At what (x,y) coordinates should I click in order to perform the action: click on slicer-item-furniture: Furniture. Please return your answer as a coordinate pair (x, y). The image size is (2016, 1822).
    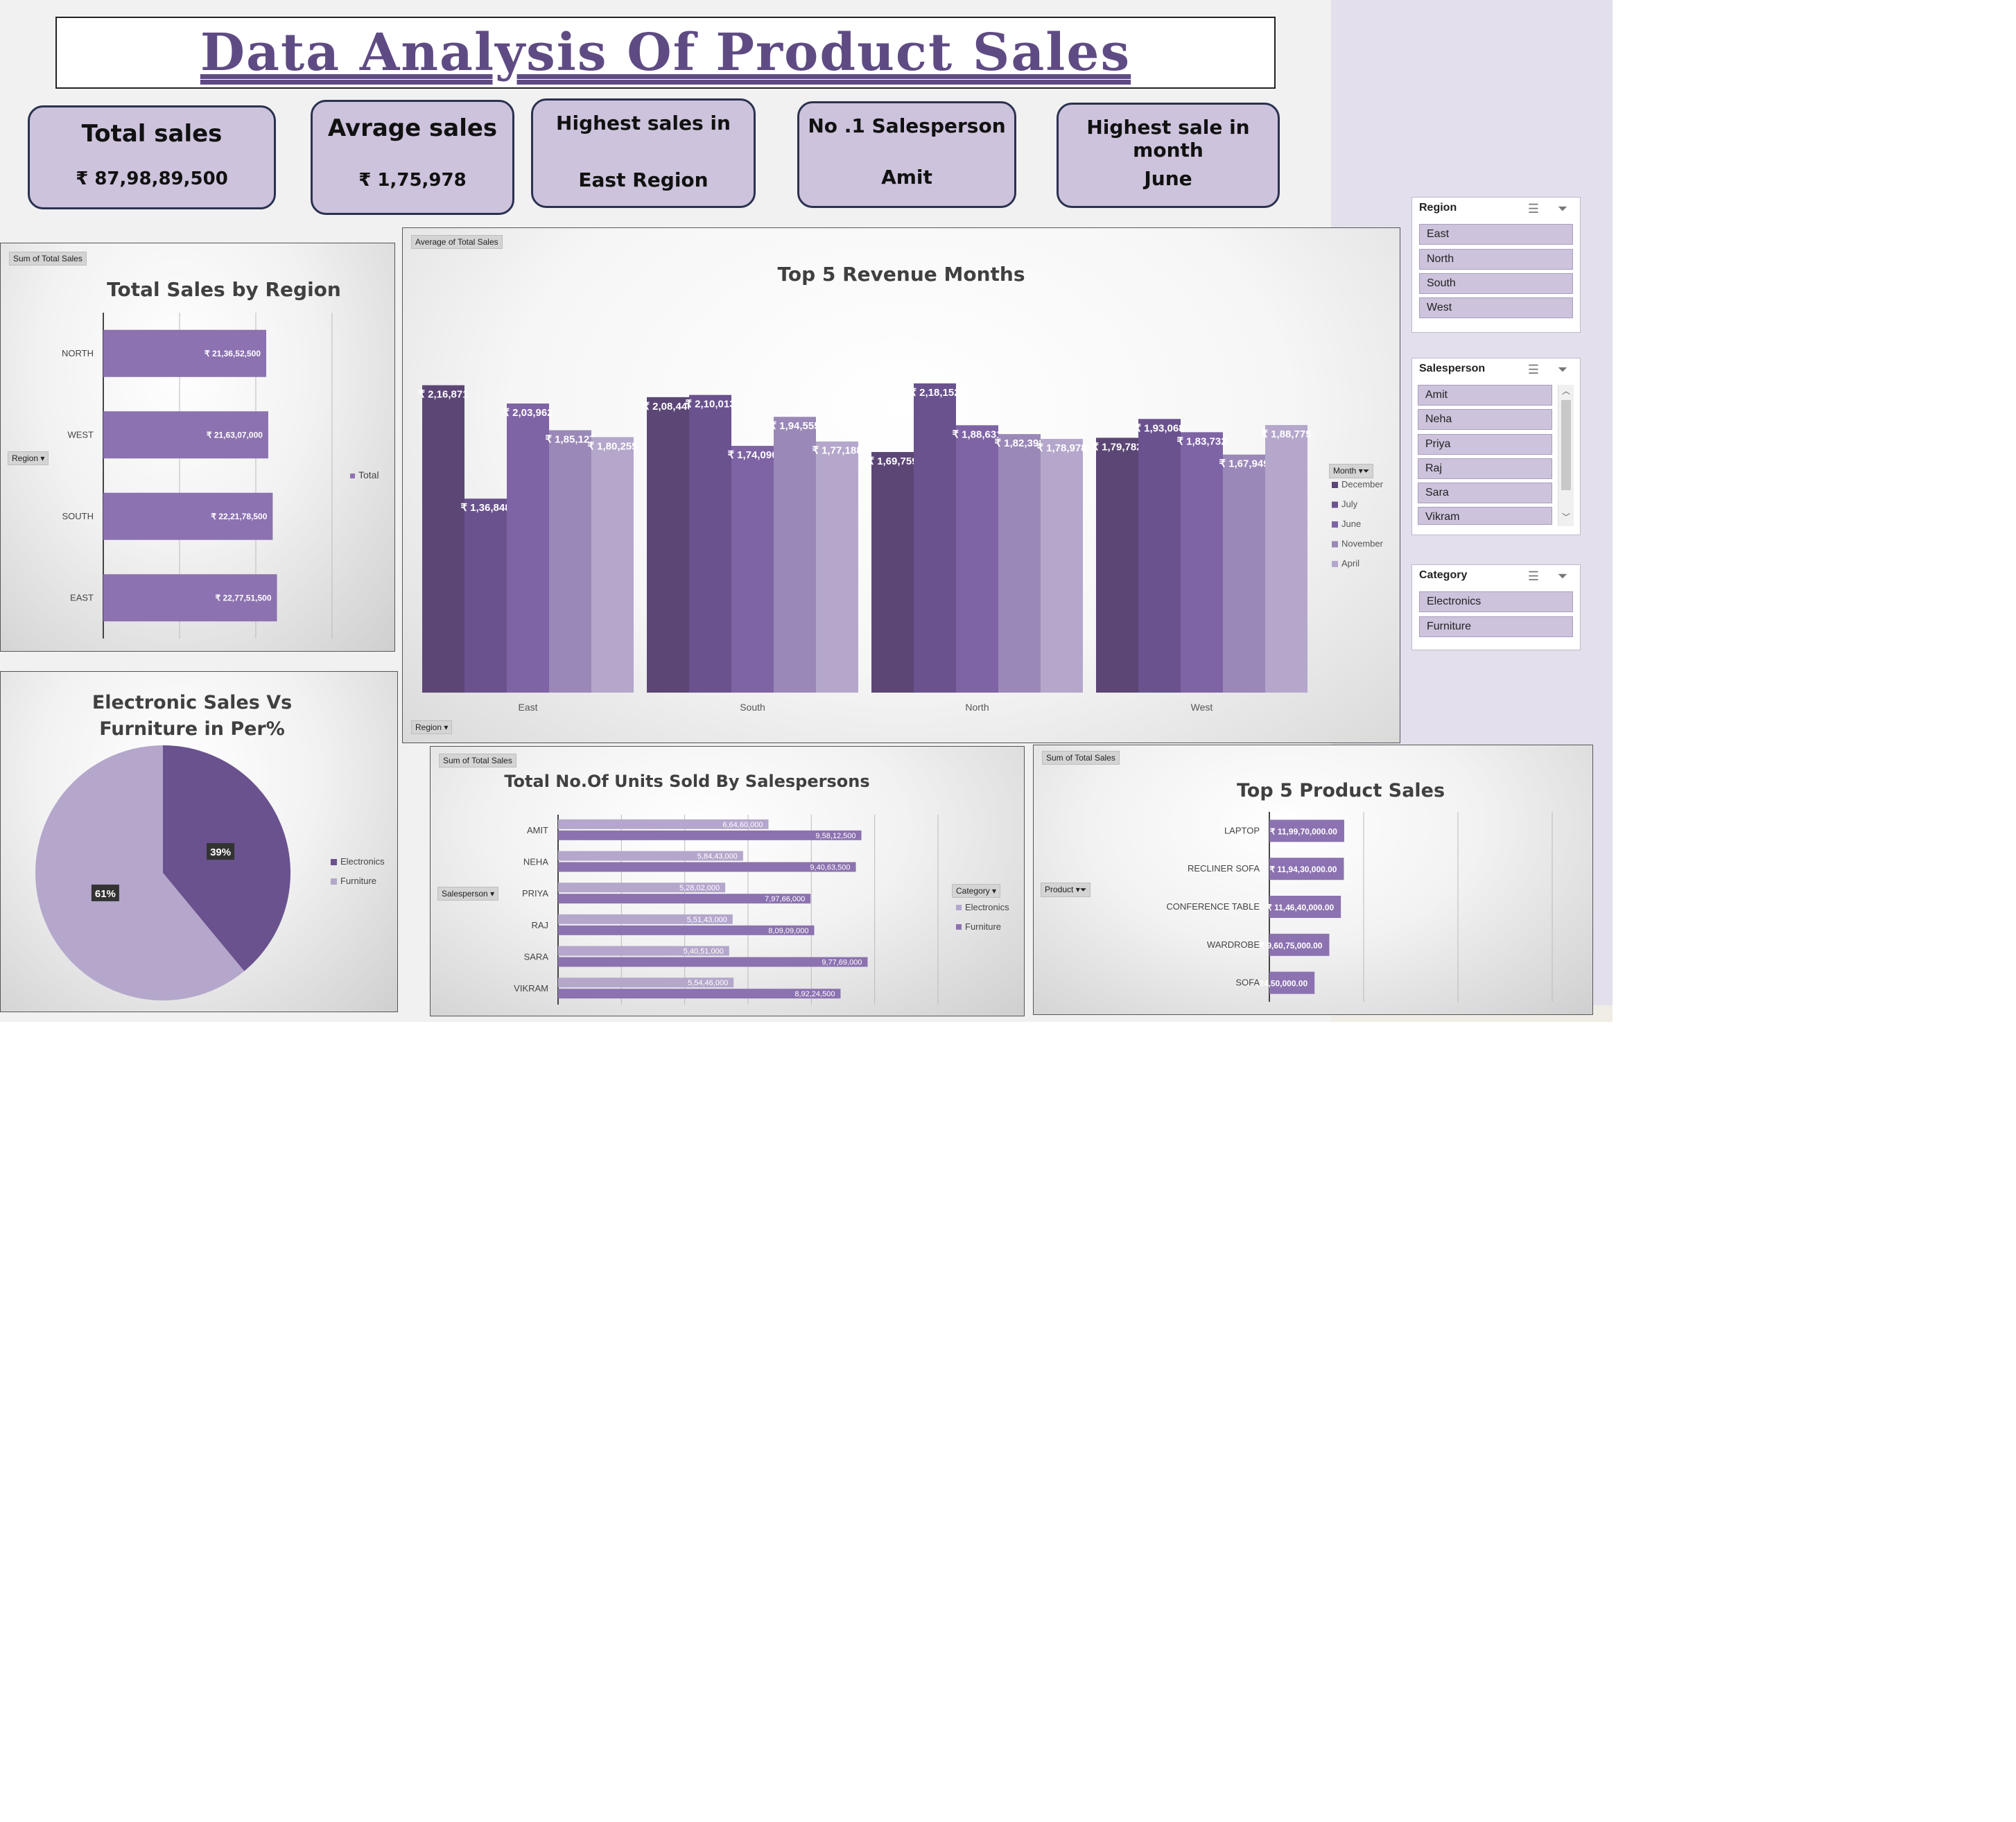
    Looking at the image, I should click on (1496, 626).